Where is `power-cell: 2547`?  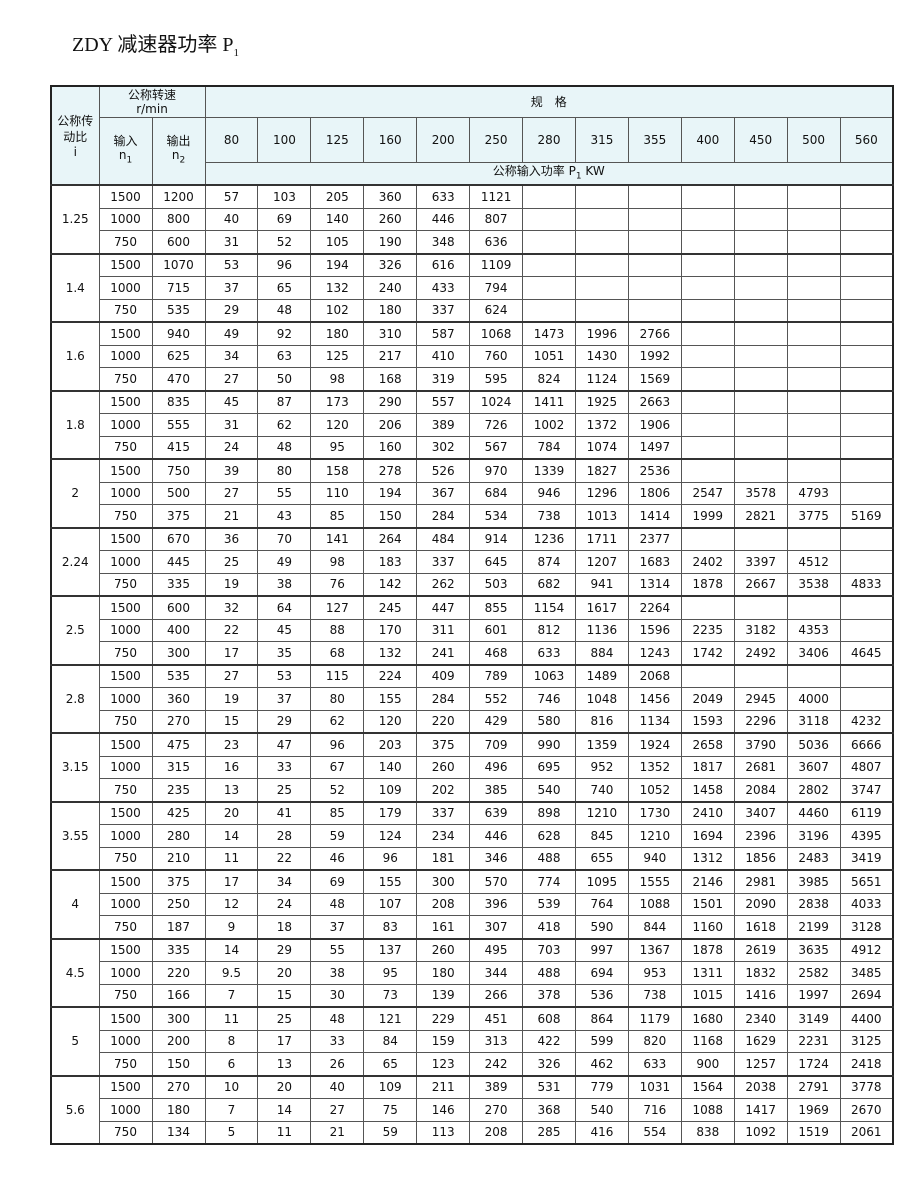 power-cell: 2547 is located at coordinates (707, 493).